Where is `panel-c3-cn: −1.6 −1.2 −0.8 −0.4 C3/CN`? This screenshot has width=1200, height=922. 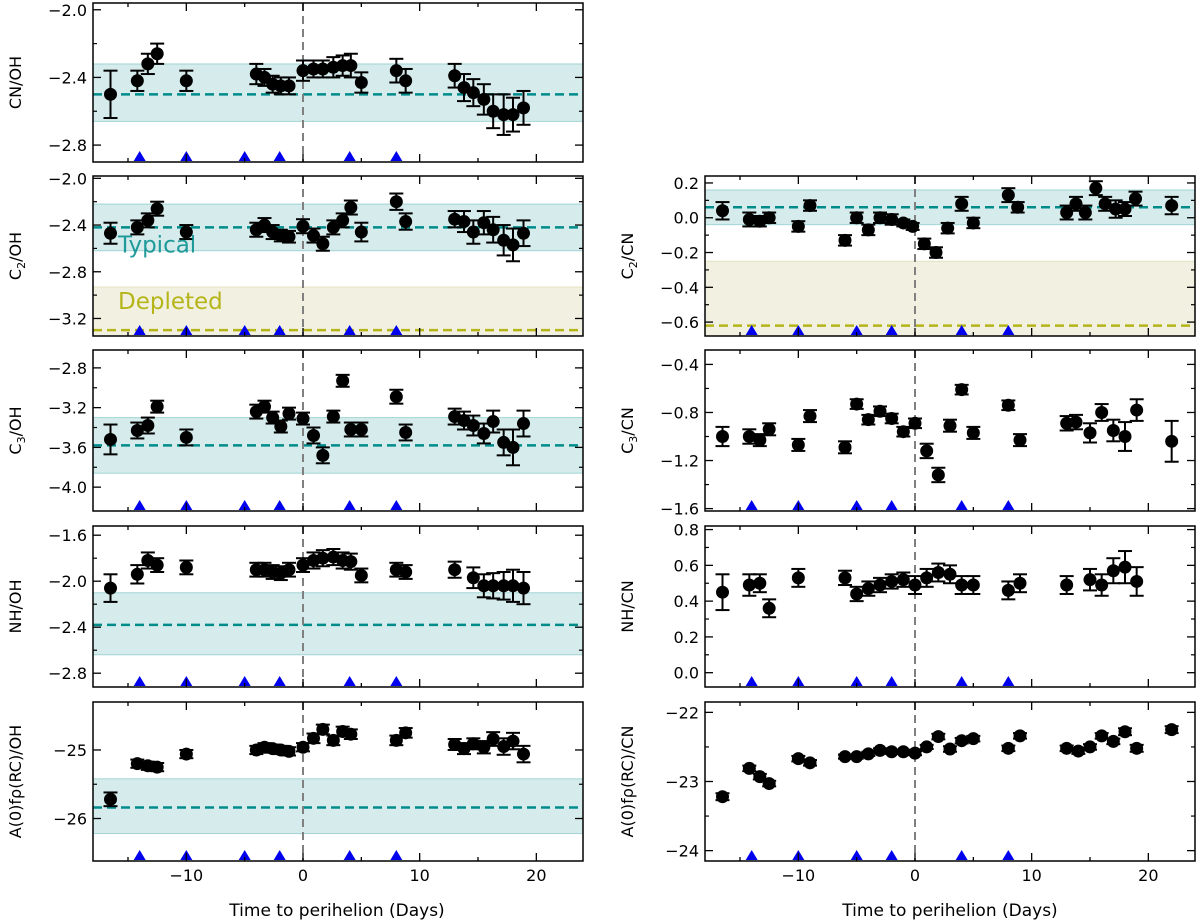 panel-c3-cn: −1.6 −1.2 −0.8 −0.4 C3/CN is located at coordinates (907, 434).